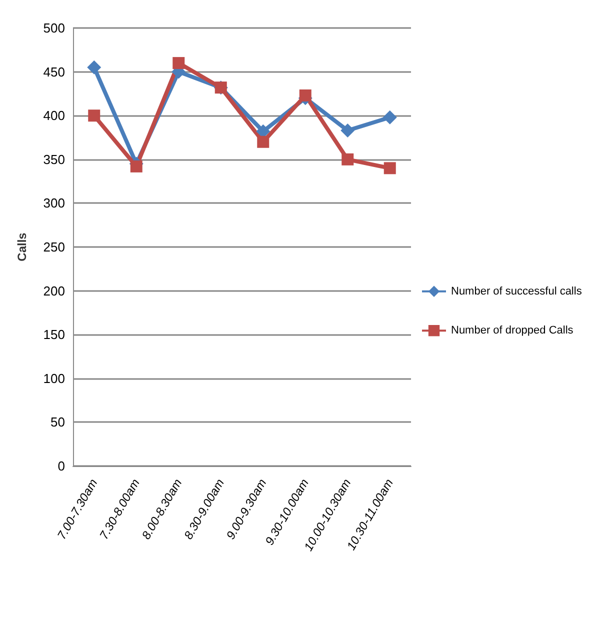 The width and height of the screenshot is (598, 622). Describe the element at coordinates (512, 330) in the screenshot. I see `legend-label: Number of dropped Calls` at that location.